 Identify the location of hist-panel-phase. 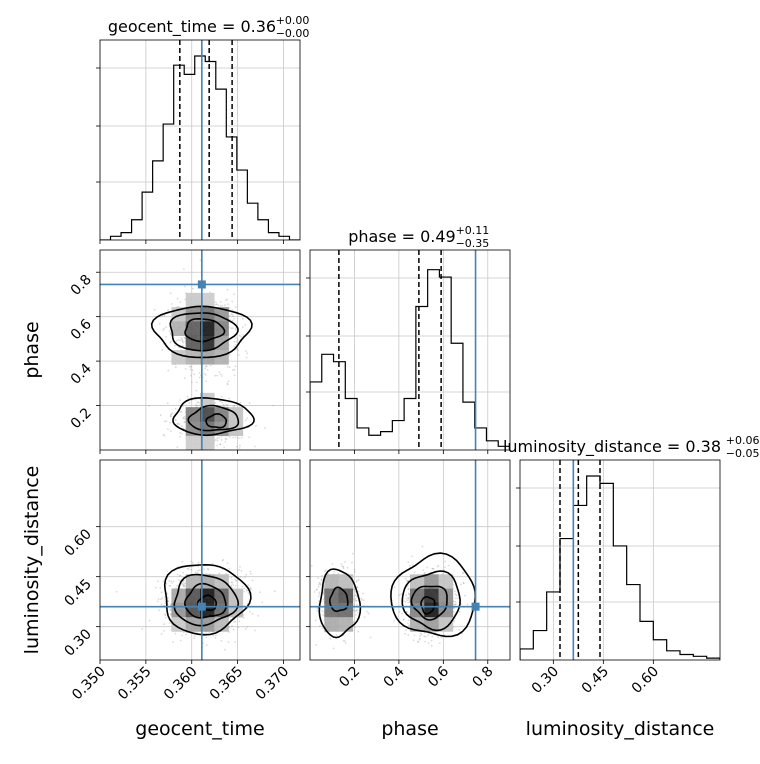
(408, 352).